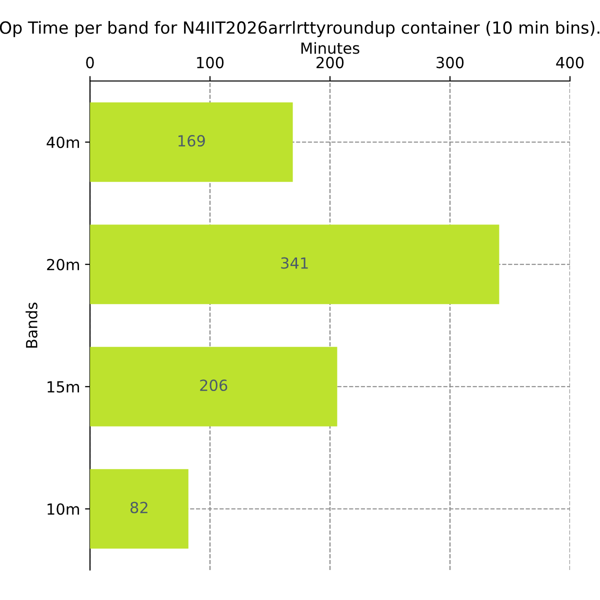  Describe the element at coordinates (450, 62) in the screenshot. I see `x-tick-label: 300` at that location.